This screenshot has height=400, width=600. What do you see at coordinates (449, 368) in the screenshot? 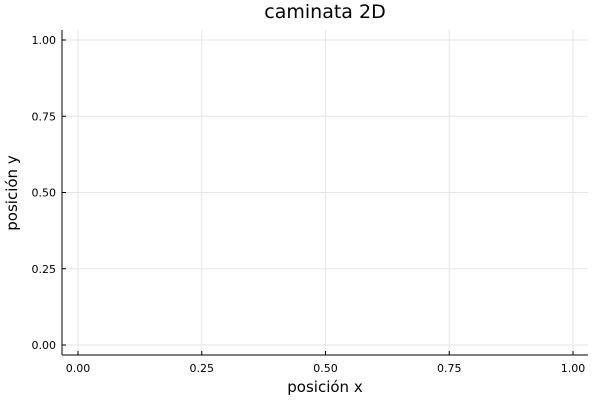
I see `x-tick-label: 0.75` at bounding box center [449, 368].